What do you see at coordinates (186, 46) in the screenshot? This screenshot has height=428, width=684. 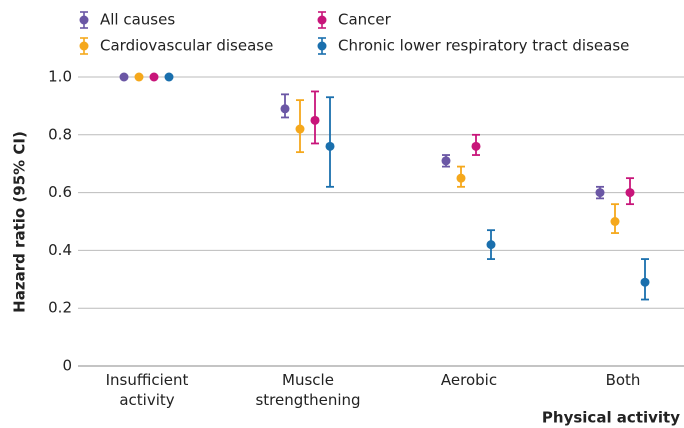 I see `legend-label: Cardiovascular disease` at bounding box center [186, 46].